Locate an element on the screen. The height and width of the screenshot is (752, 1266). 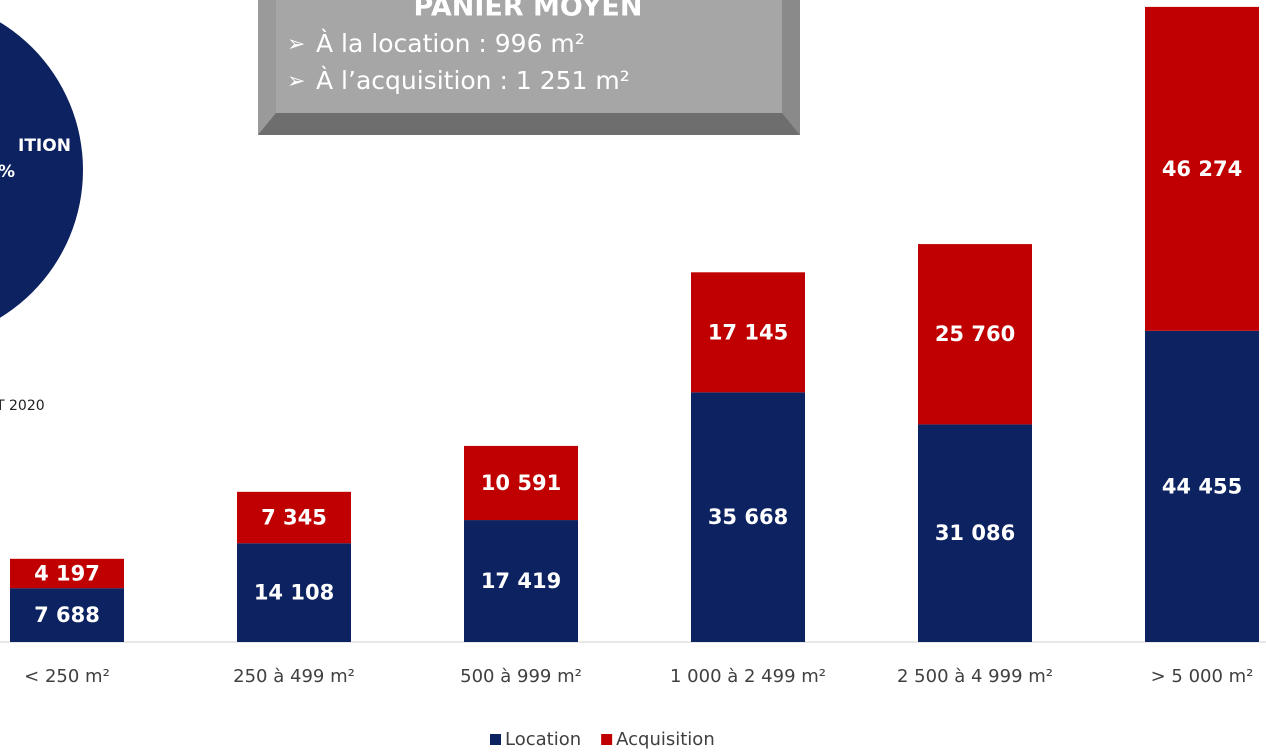
legend-label: Acquisition is located at coordinates (665, 739).